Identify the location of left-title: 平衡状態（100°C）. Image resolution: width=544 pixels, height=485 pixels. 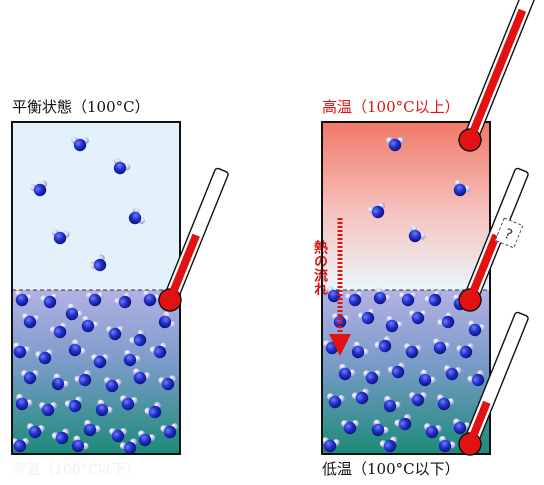
(81, 107).